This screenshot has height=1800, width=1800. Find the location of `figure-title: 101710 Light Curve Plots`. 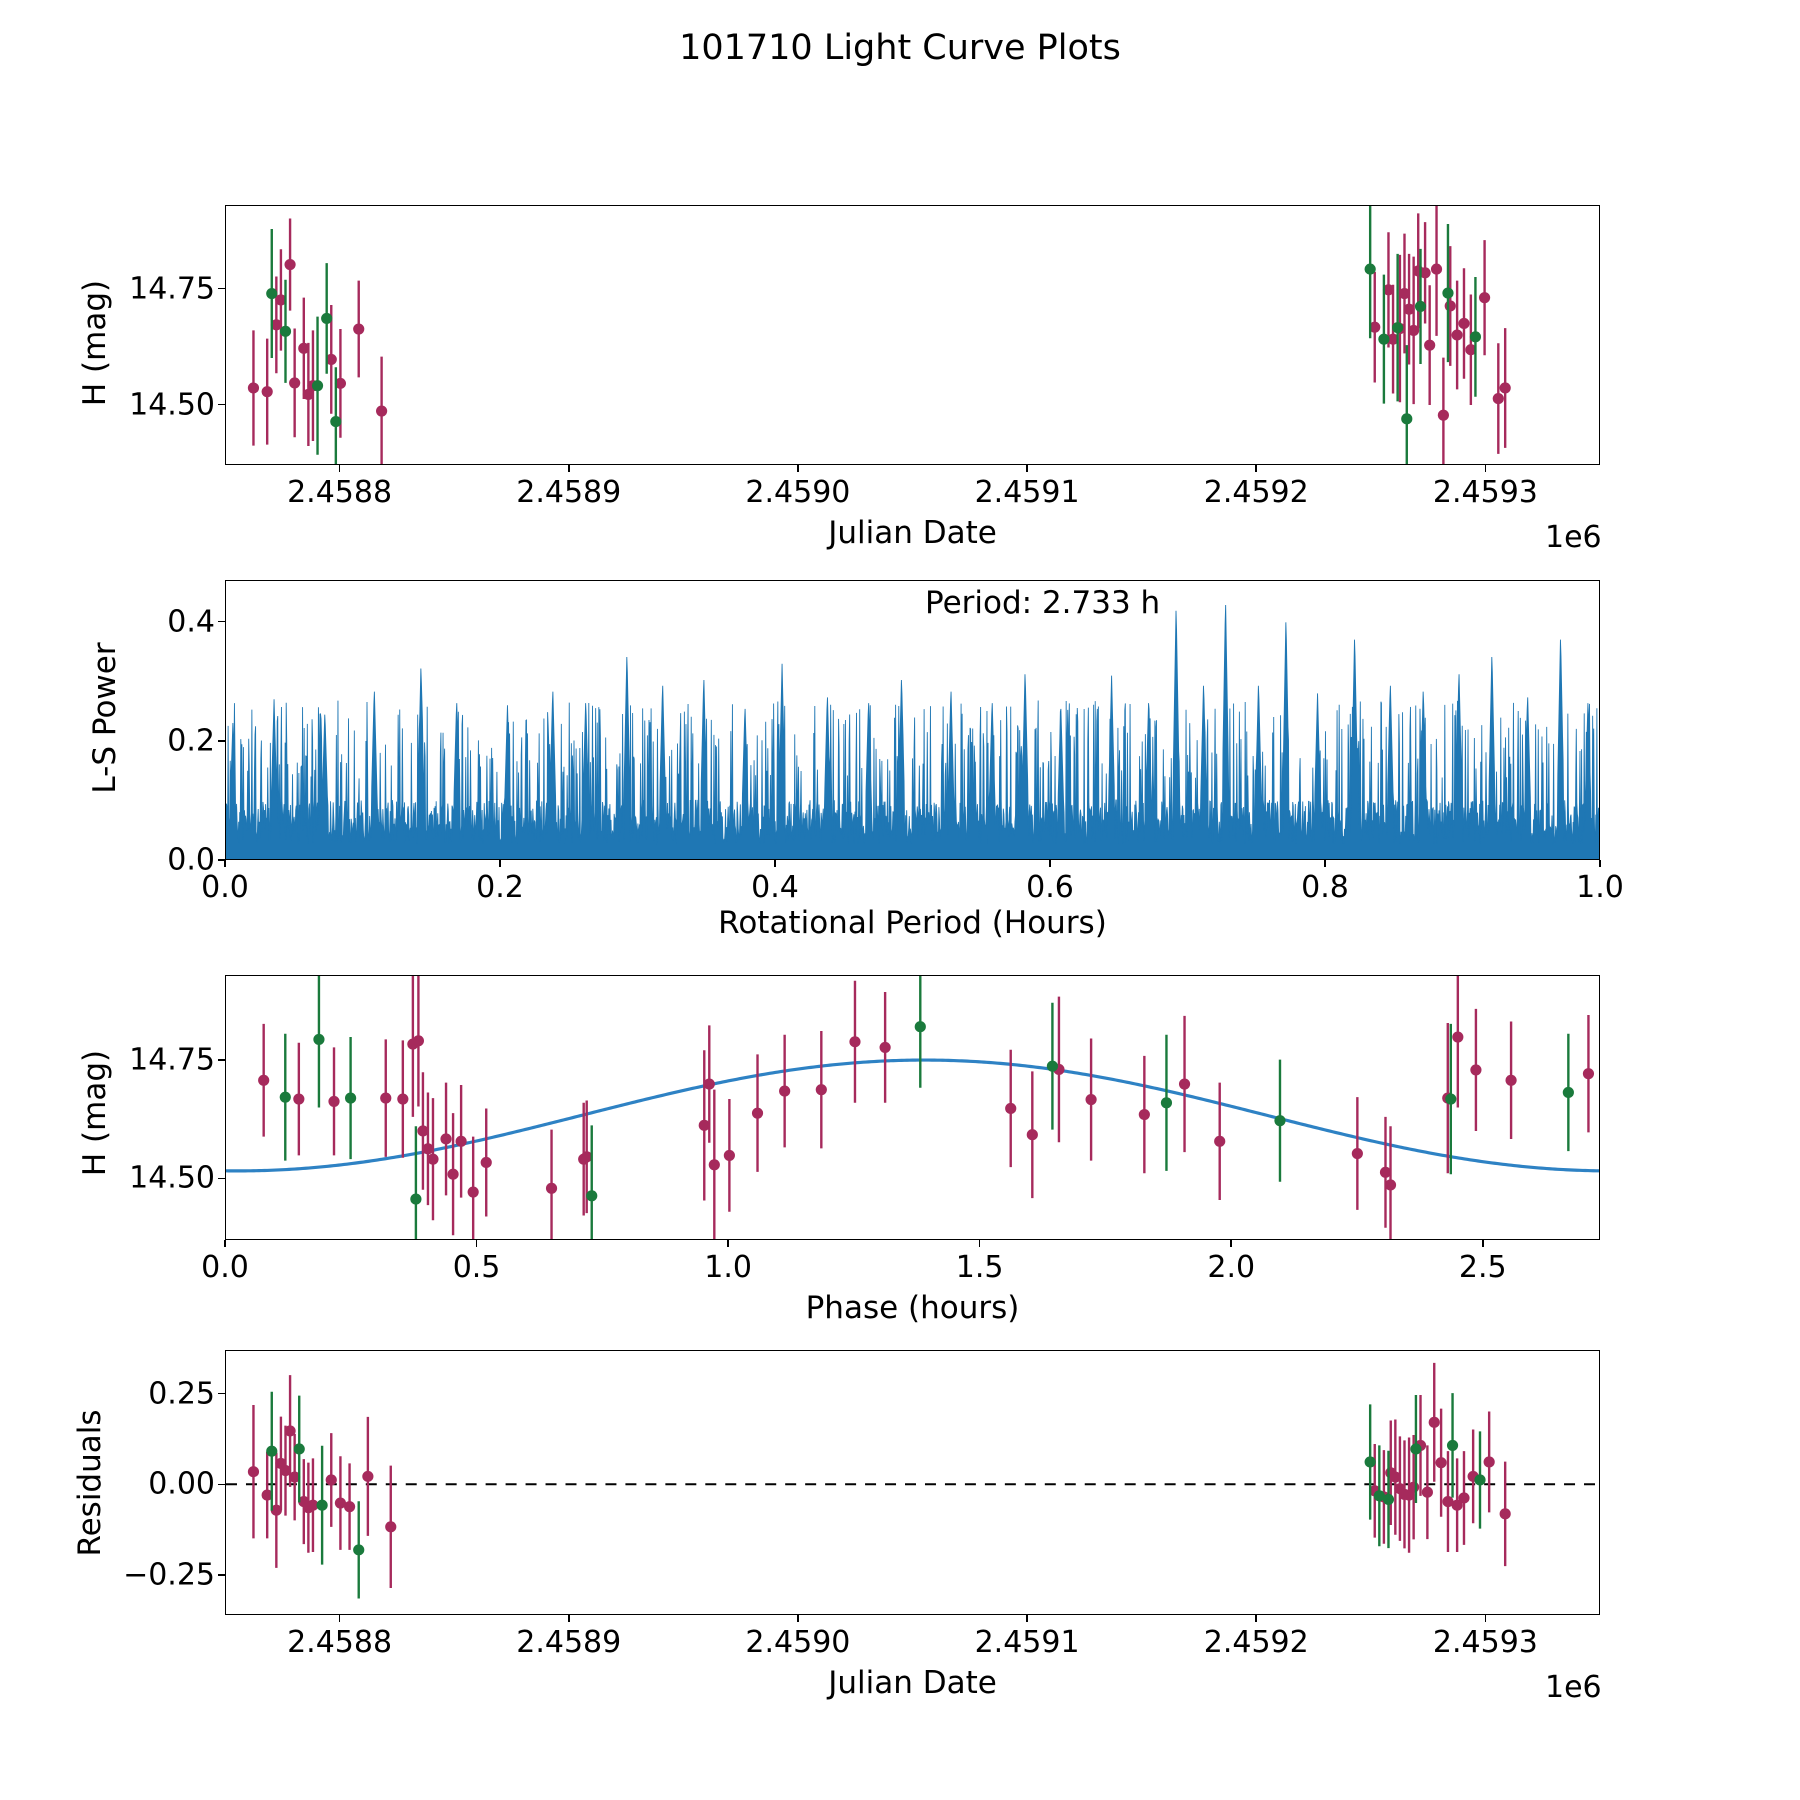

figure-title: 101710 Light Curve Plots is located at coordinates (900, 48).